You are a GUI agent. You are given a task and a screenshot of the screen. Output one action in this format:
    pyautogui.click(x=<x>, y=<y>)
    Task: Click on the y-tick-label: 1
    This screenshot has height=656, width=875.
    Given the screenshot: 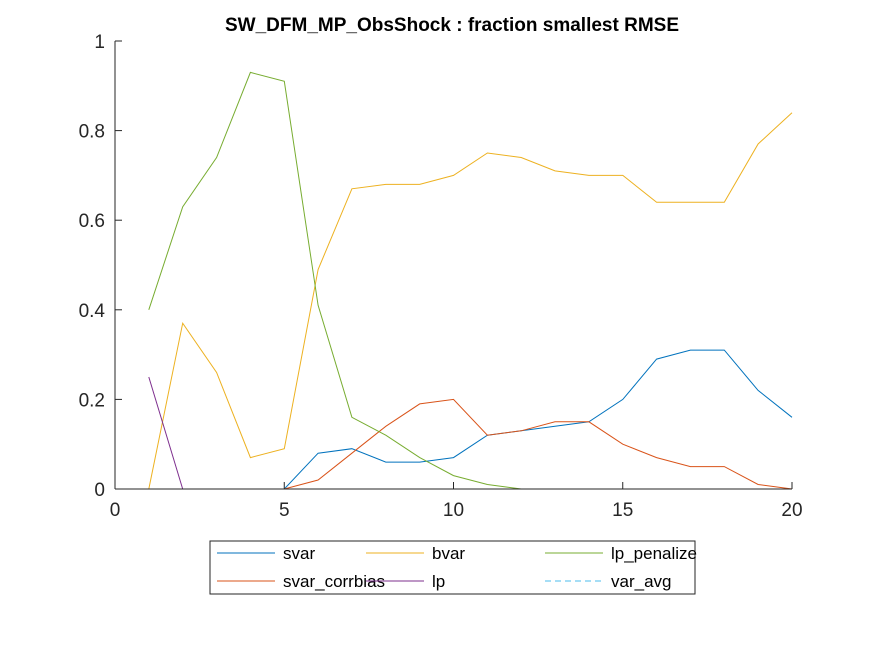 What is the action you would take?
    pyautogui.click(x=99, y=42)
    